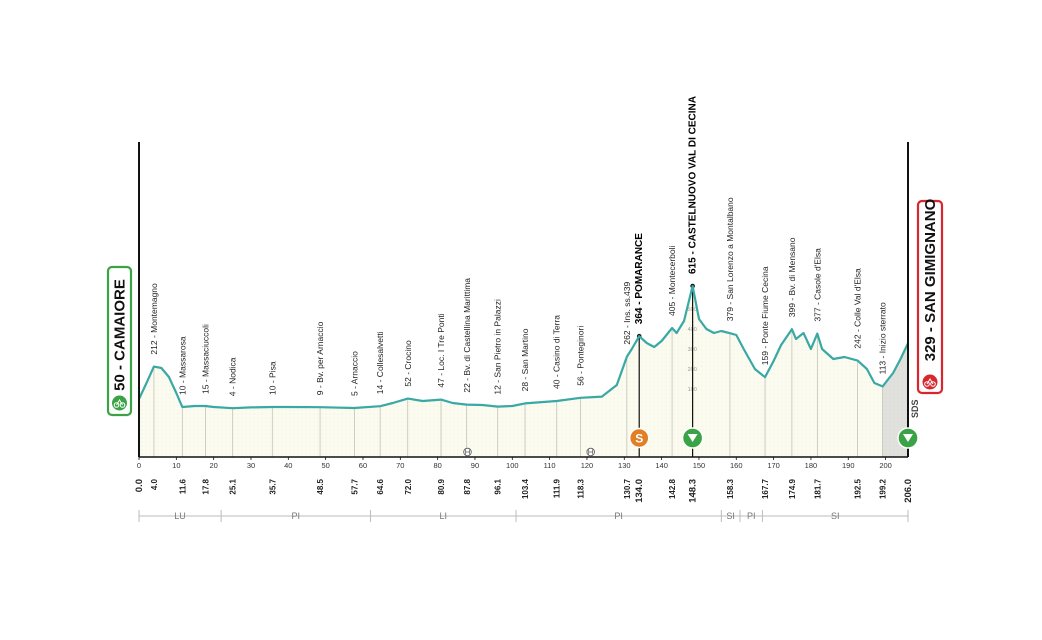 Image resolution: width=1042 pixels, height=640 pixels. Describe the element at coordinates (627, 312) in the screenshot. I see `waypoint-label: 262 - Ins. ss.439` at that location.